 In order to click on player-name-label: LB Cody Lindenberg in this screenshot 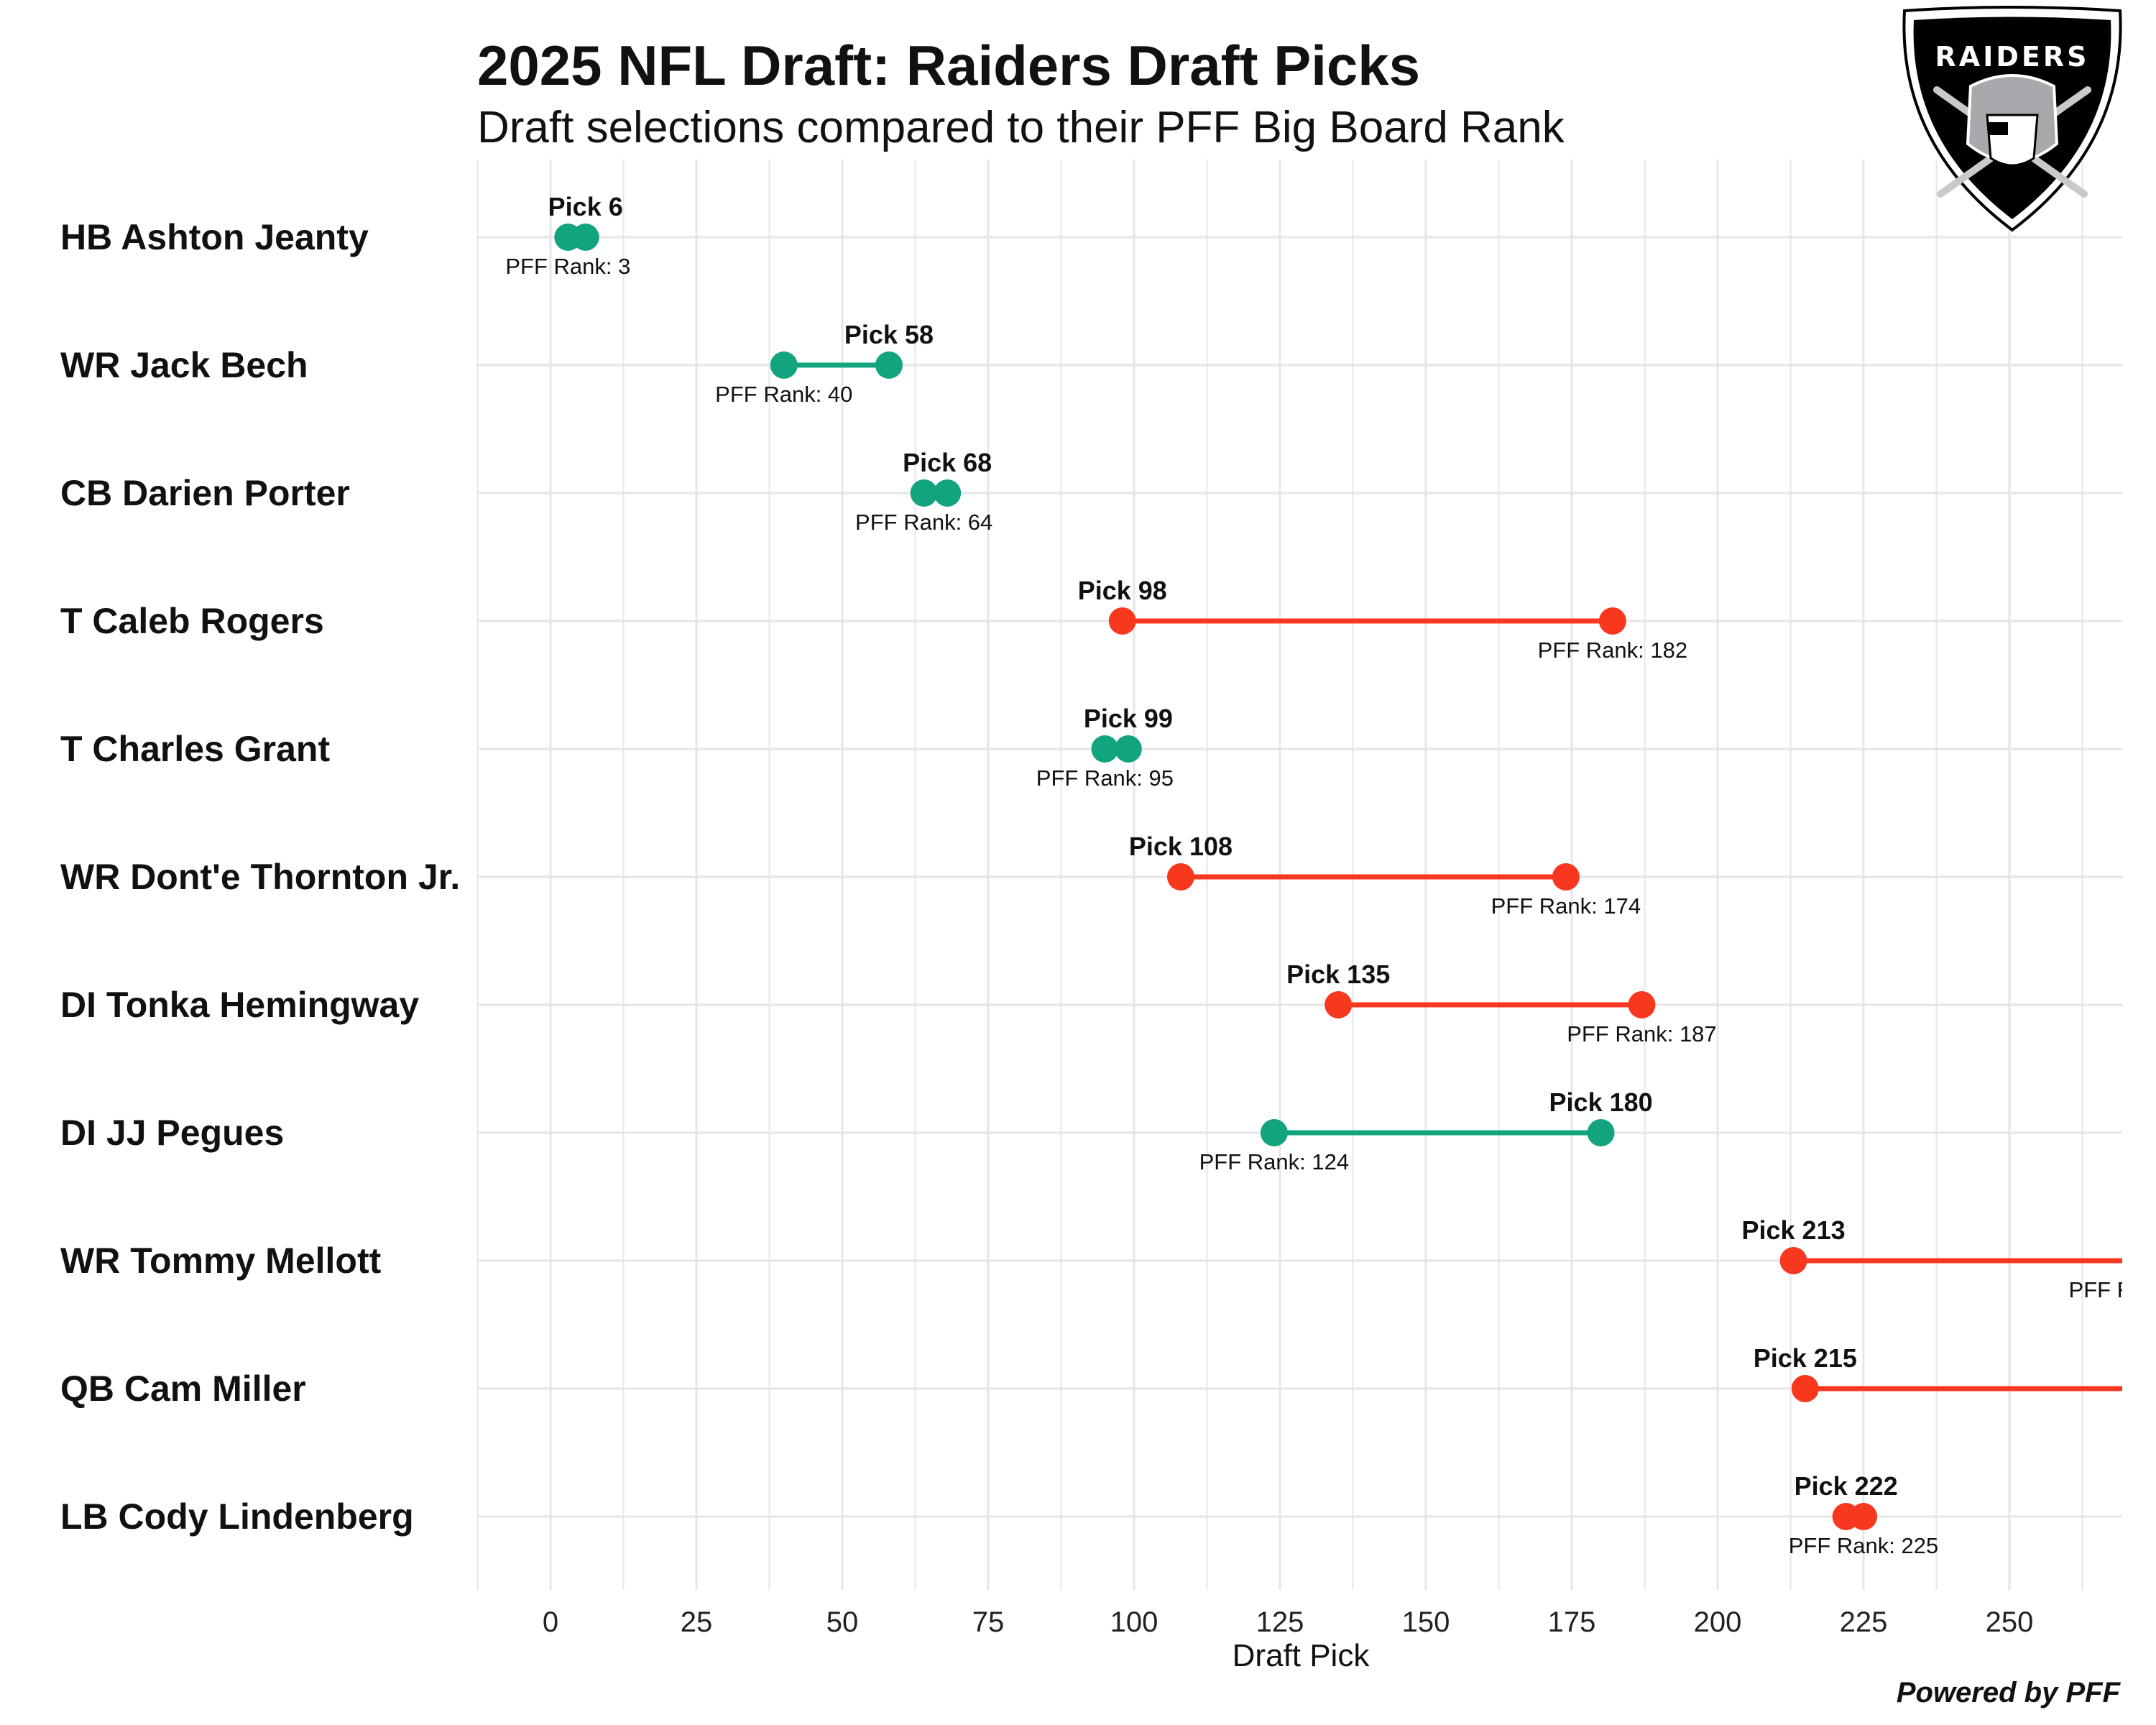, I will do `click(237, 1516)`.